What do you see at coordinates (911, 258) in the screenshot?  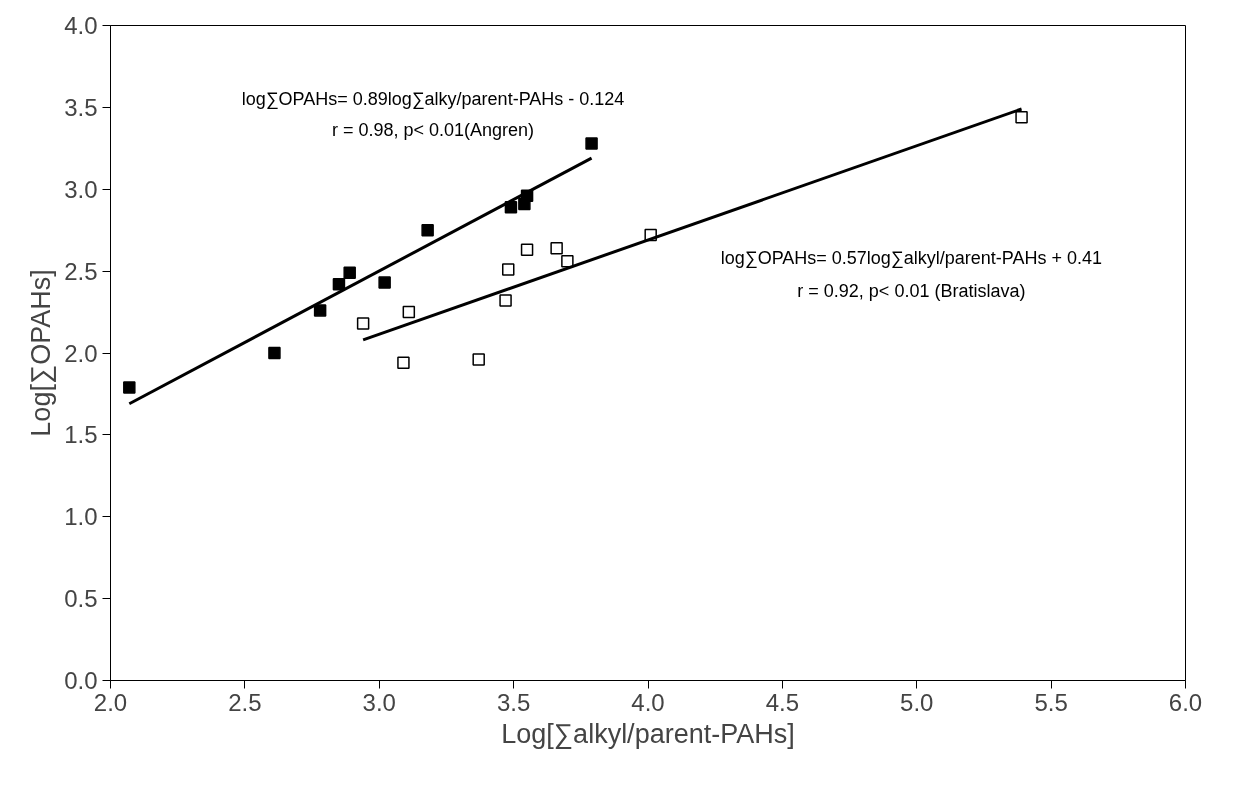 I see `annotation: log∑OPAHs= 0.57log∑alkyl/parent-PAHs + 0.41` at bounding box center [911, 258].